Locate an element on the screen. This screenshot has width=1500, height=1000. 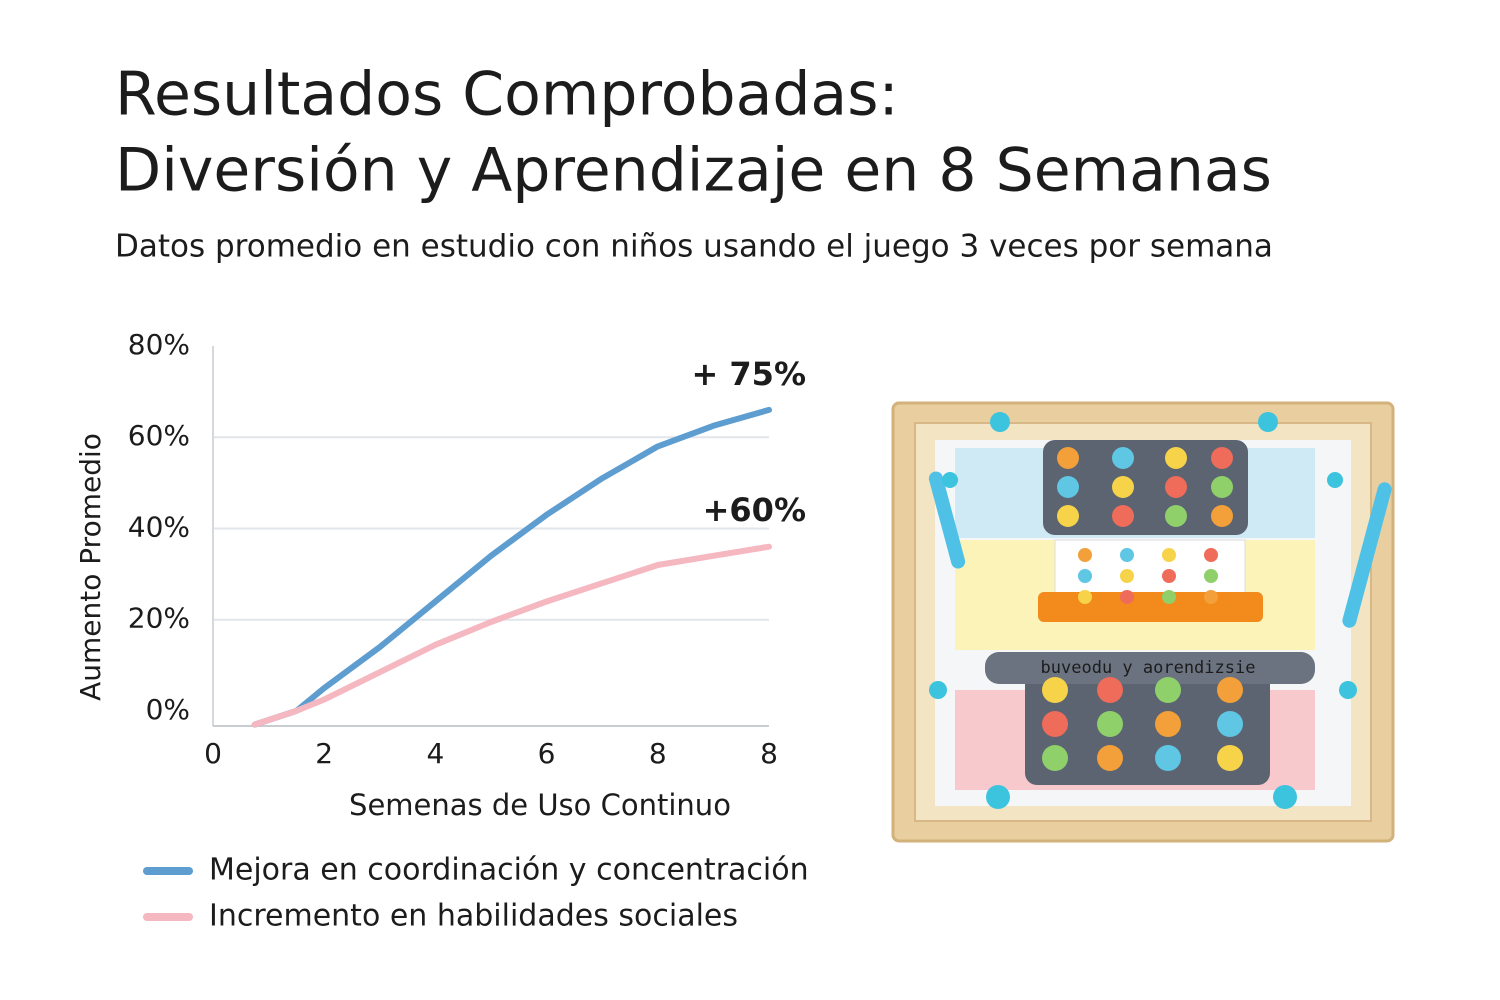
title-line: Diversión y Aprendizaje en 8 Semanas is located at coordinates (693, 171).